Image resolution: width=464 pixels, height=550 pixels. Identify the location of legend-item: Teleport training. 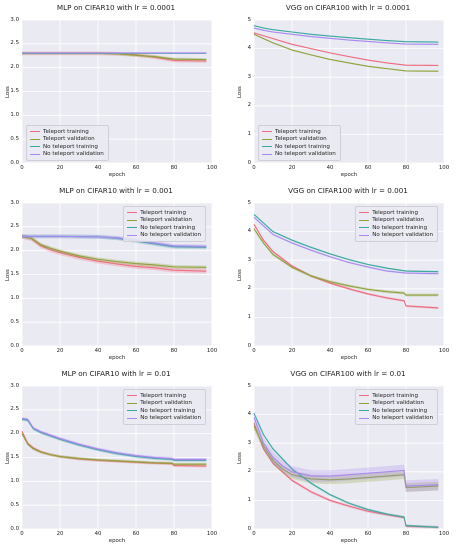
(299, 132).